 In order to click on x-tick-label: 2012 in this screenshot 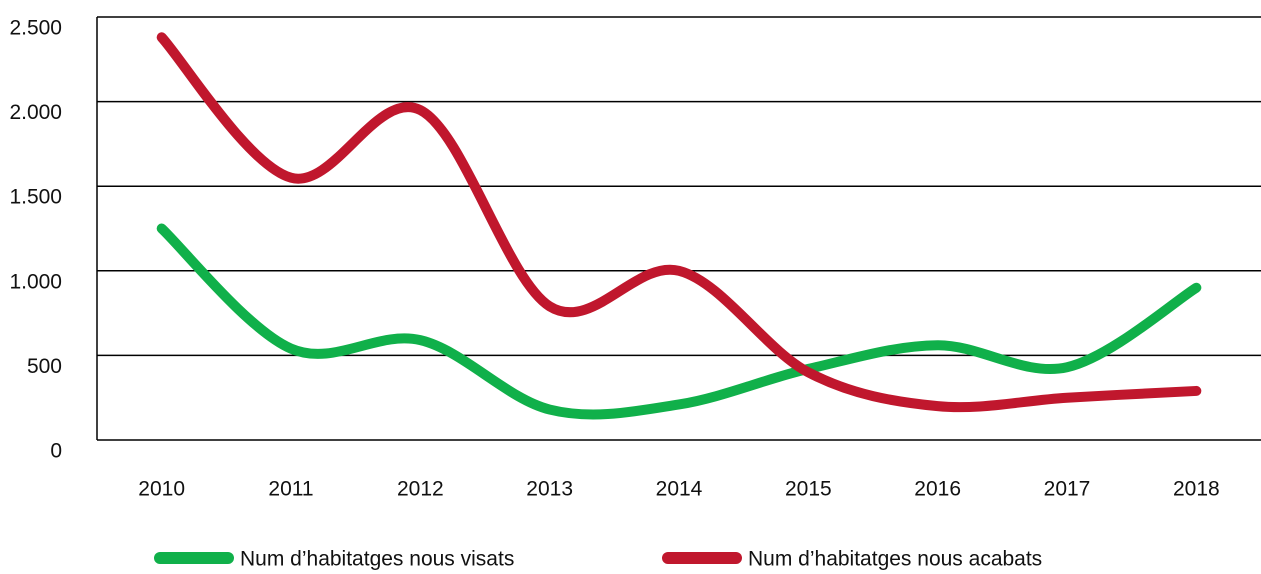, I will do `click(420, 489)`.